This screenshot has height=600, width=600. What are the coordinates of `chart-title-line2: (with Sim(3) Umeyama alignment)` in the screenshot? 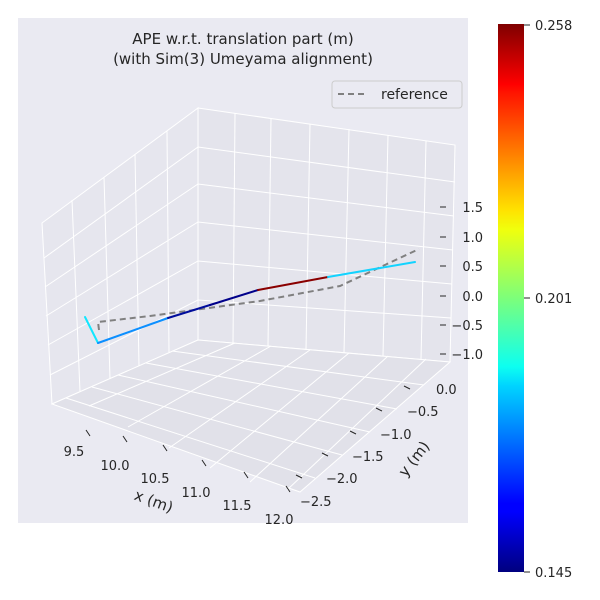 It's located at (243, 59).